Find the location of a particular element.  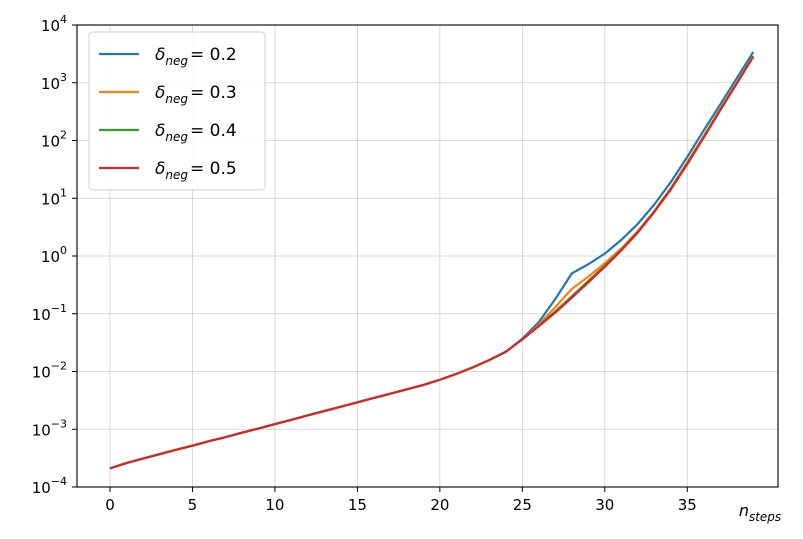

legend-label: δneg = 0.2 is located at coordinates (196, 56).